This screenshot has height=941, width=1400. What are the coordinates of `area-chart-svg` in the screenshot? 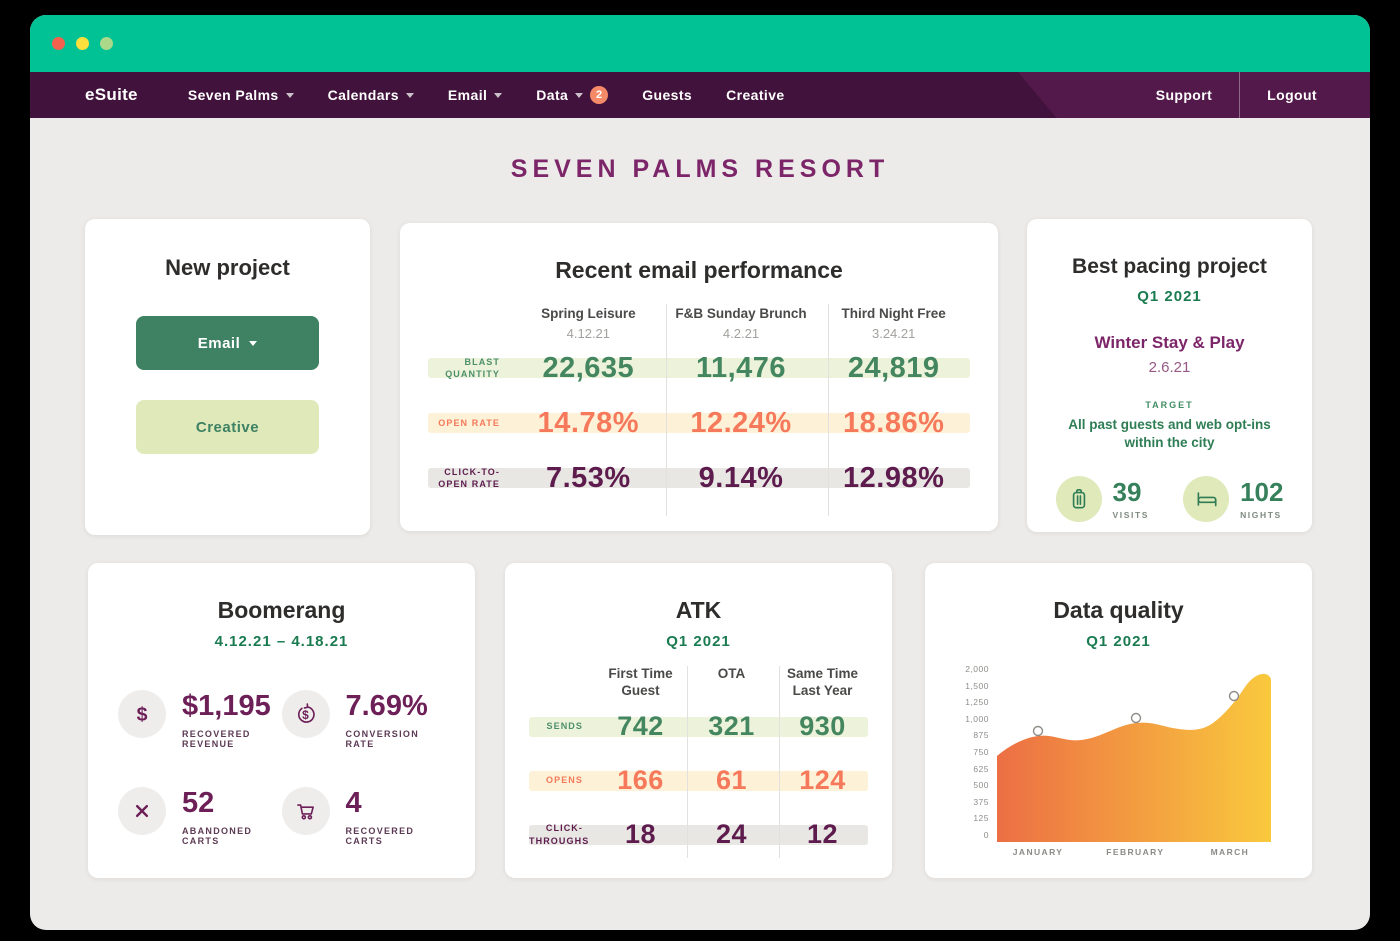 It's located at (1134, 757).